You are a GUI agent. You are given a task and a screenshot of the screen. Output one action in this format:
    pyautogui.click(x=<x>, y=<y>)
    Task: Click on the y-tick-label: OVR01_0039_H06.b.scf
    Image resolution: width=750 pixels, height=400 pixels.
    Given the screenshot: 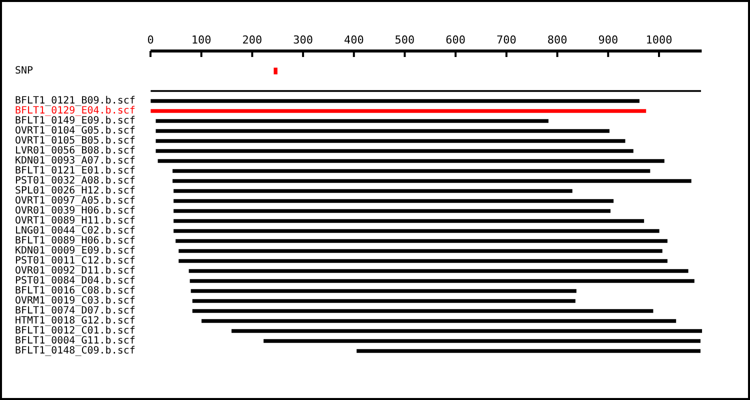 What is the action you would take?
    pyautogui.click(x=75, y=211)
    